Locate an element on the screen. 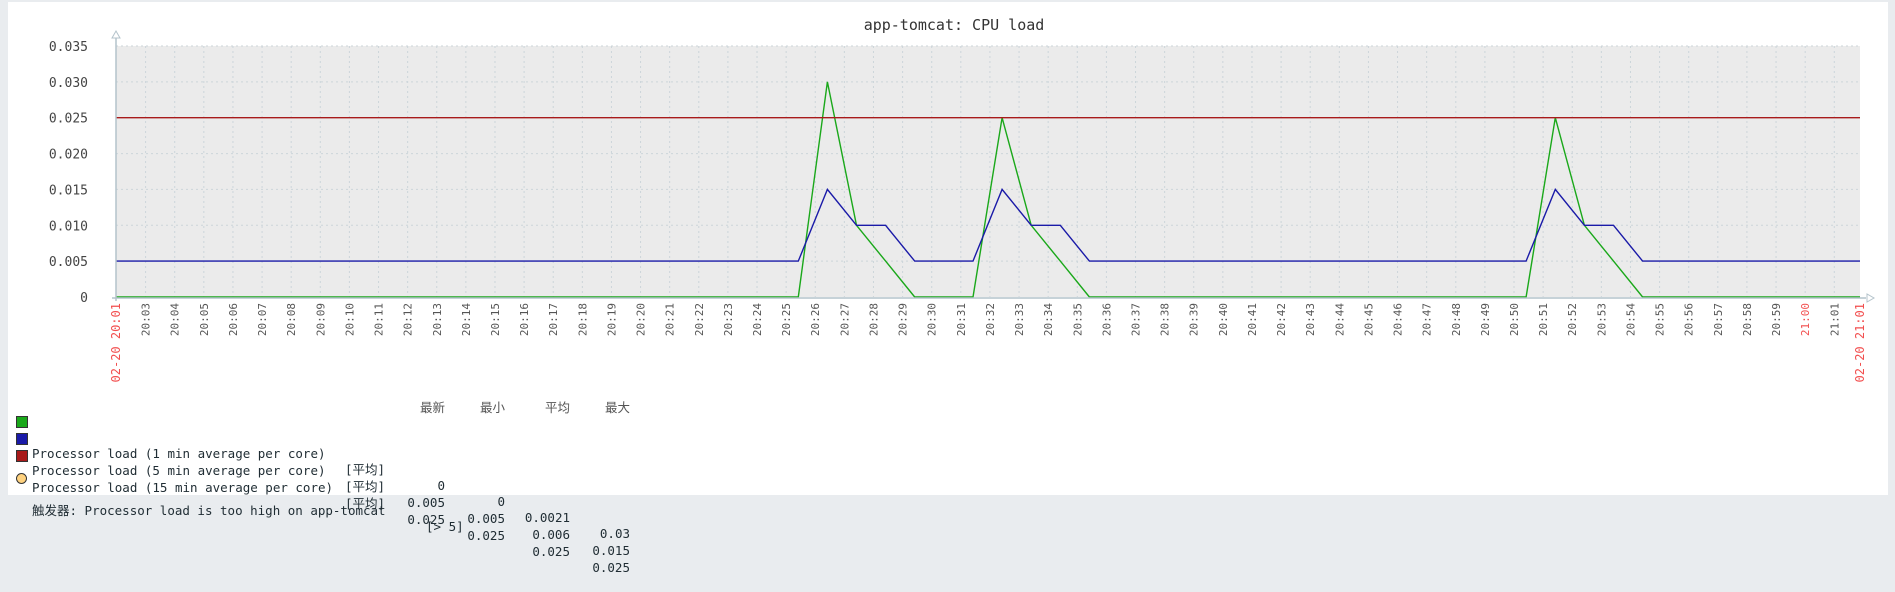 Image resolution: width=1895 pixels, height=592 pixels. x-tick-label: 20:17 is located at coordinates (553, 319).